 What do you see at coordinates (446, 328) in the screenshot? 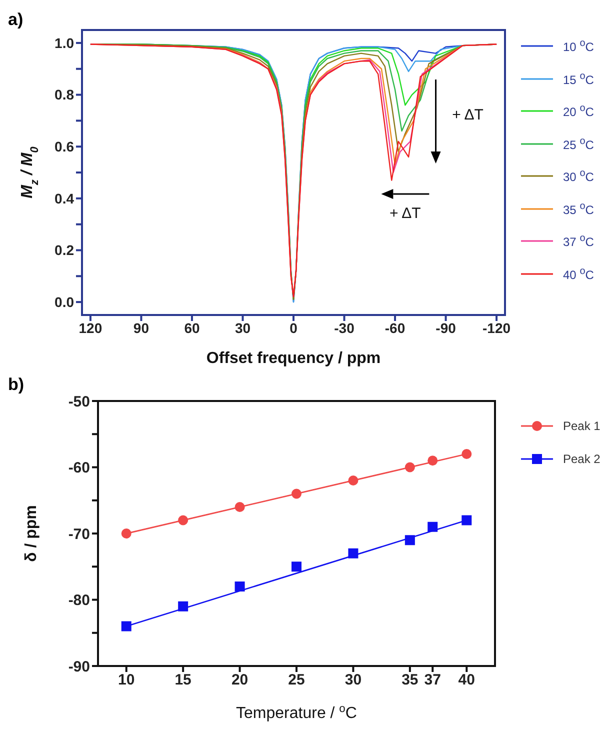
I see `x-tick-label: -90` at bounding box center [446, 328].